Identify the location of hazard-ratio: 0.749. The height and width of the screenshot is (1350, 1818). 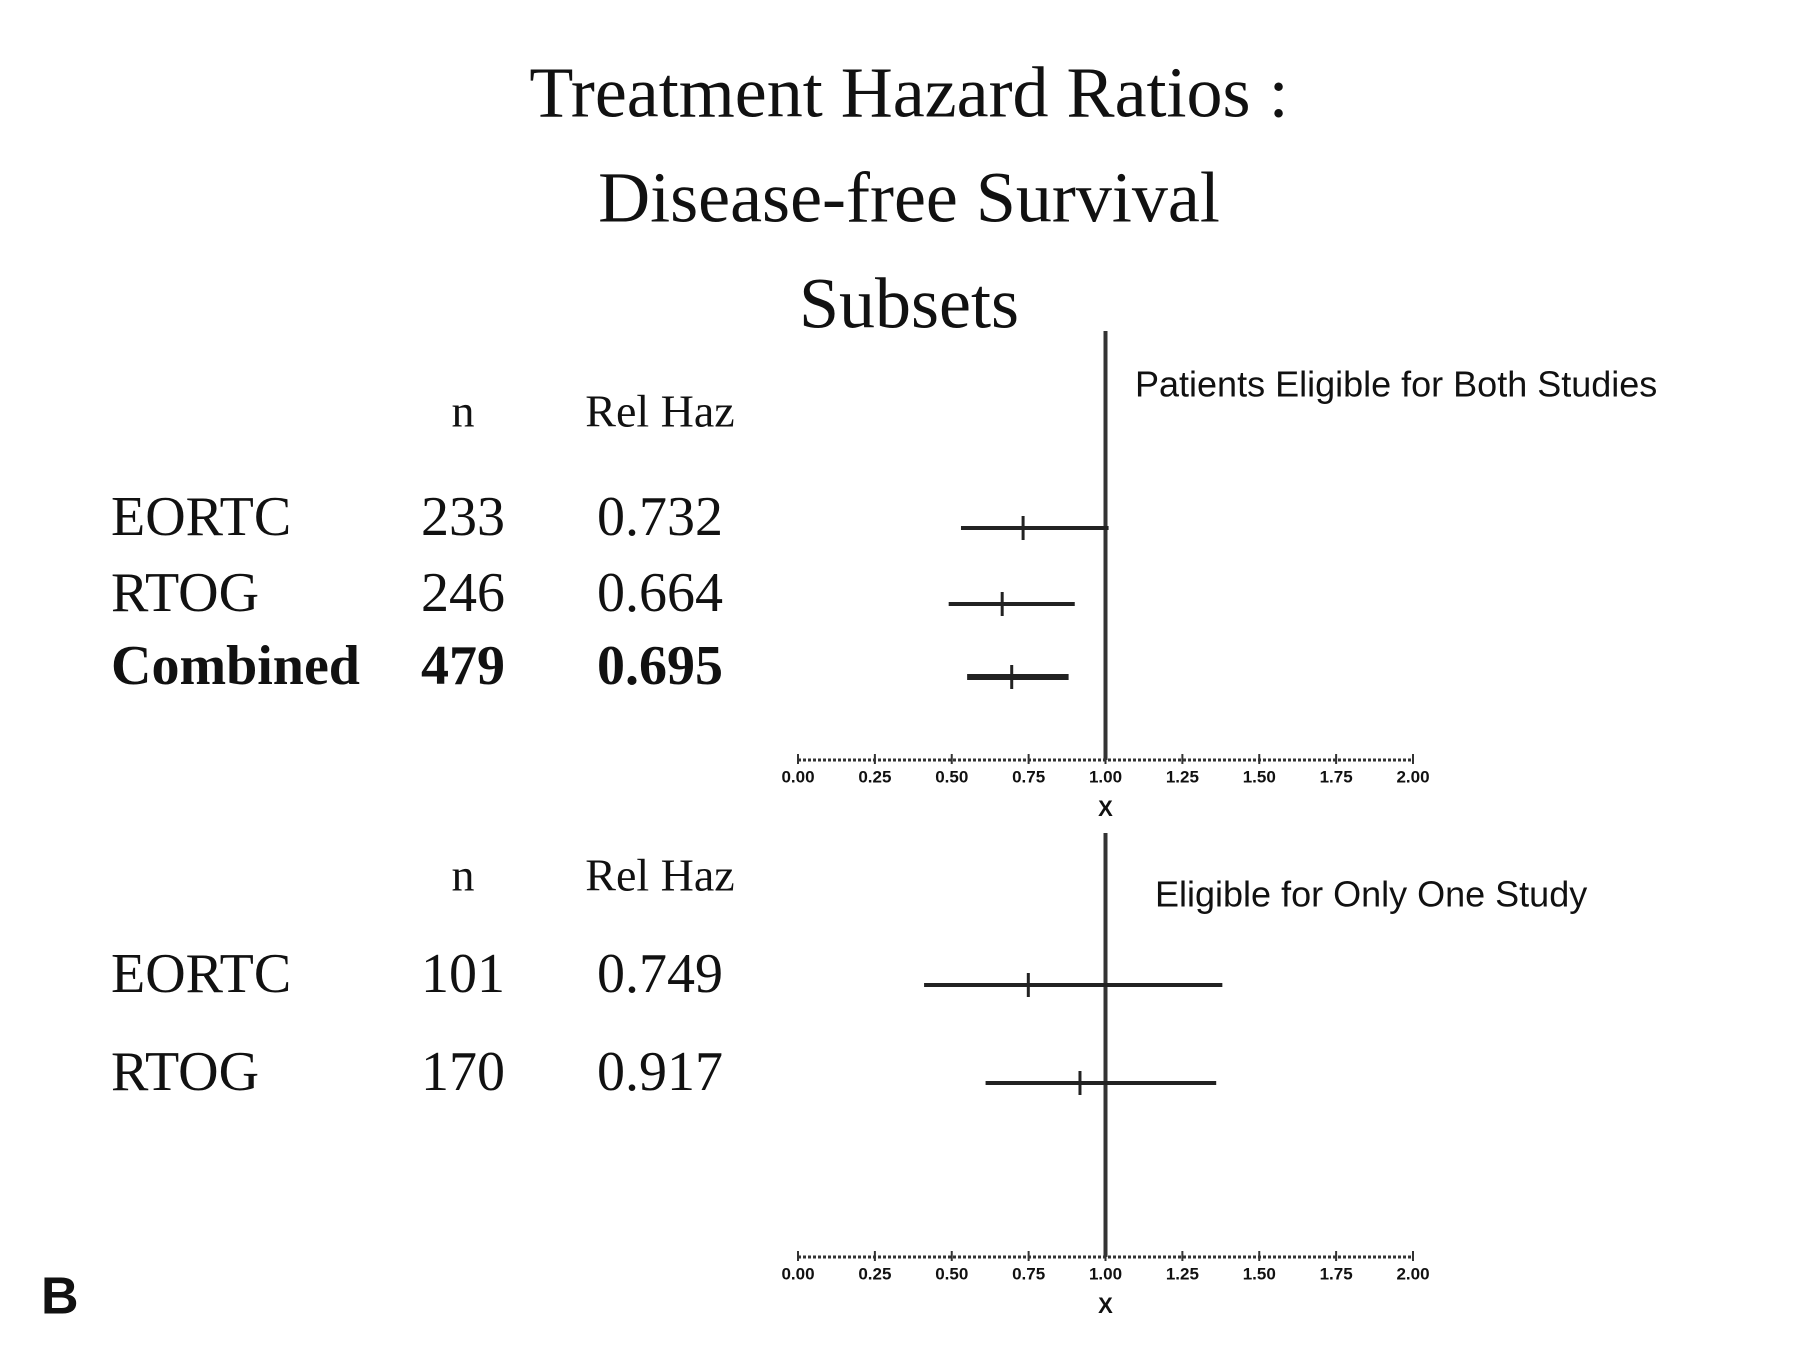
(660, 974).